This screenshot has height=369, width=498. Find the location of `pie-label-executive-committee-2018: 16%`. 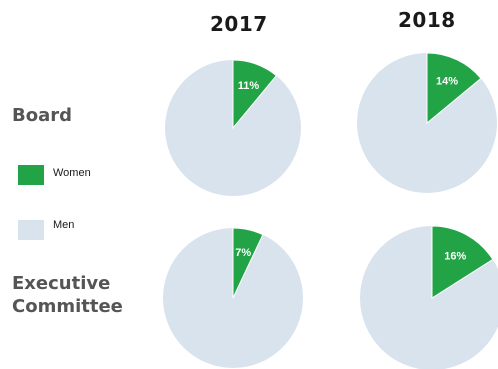

pie-label-executive-committee-2018: 16% is located at coordinates (455, 257).